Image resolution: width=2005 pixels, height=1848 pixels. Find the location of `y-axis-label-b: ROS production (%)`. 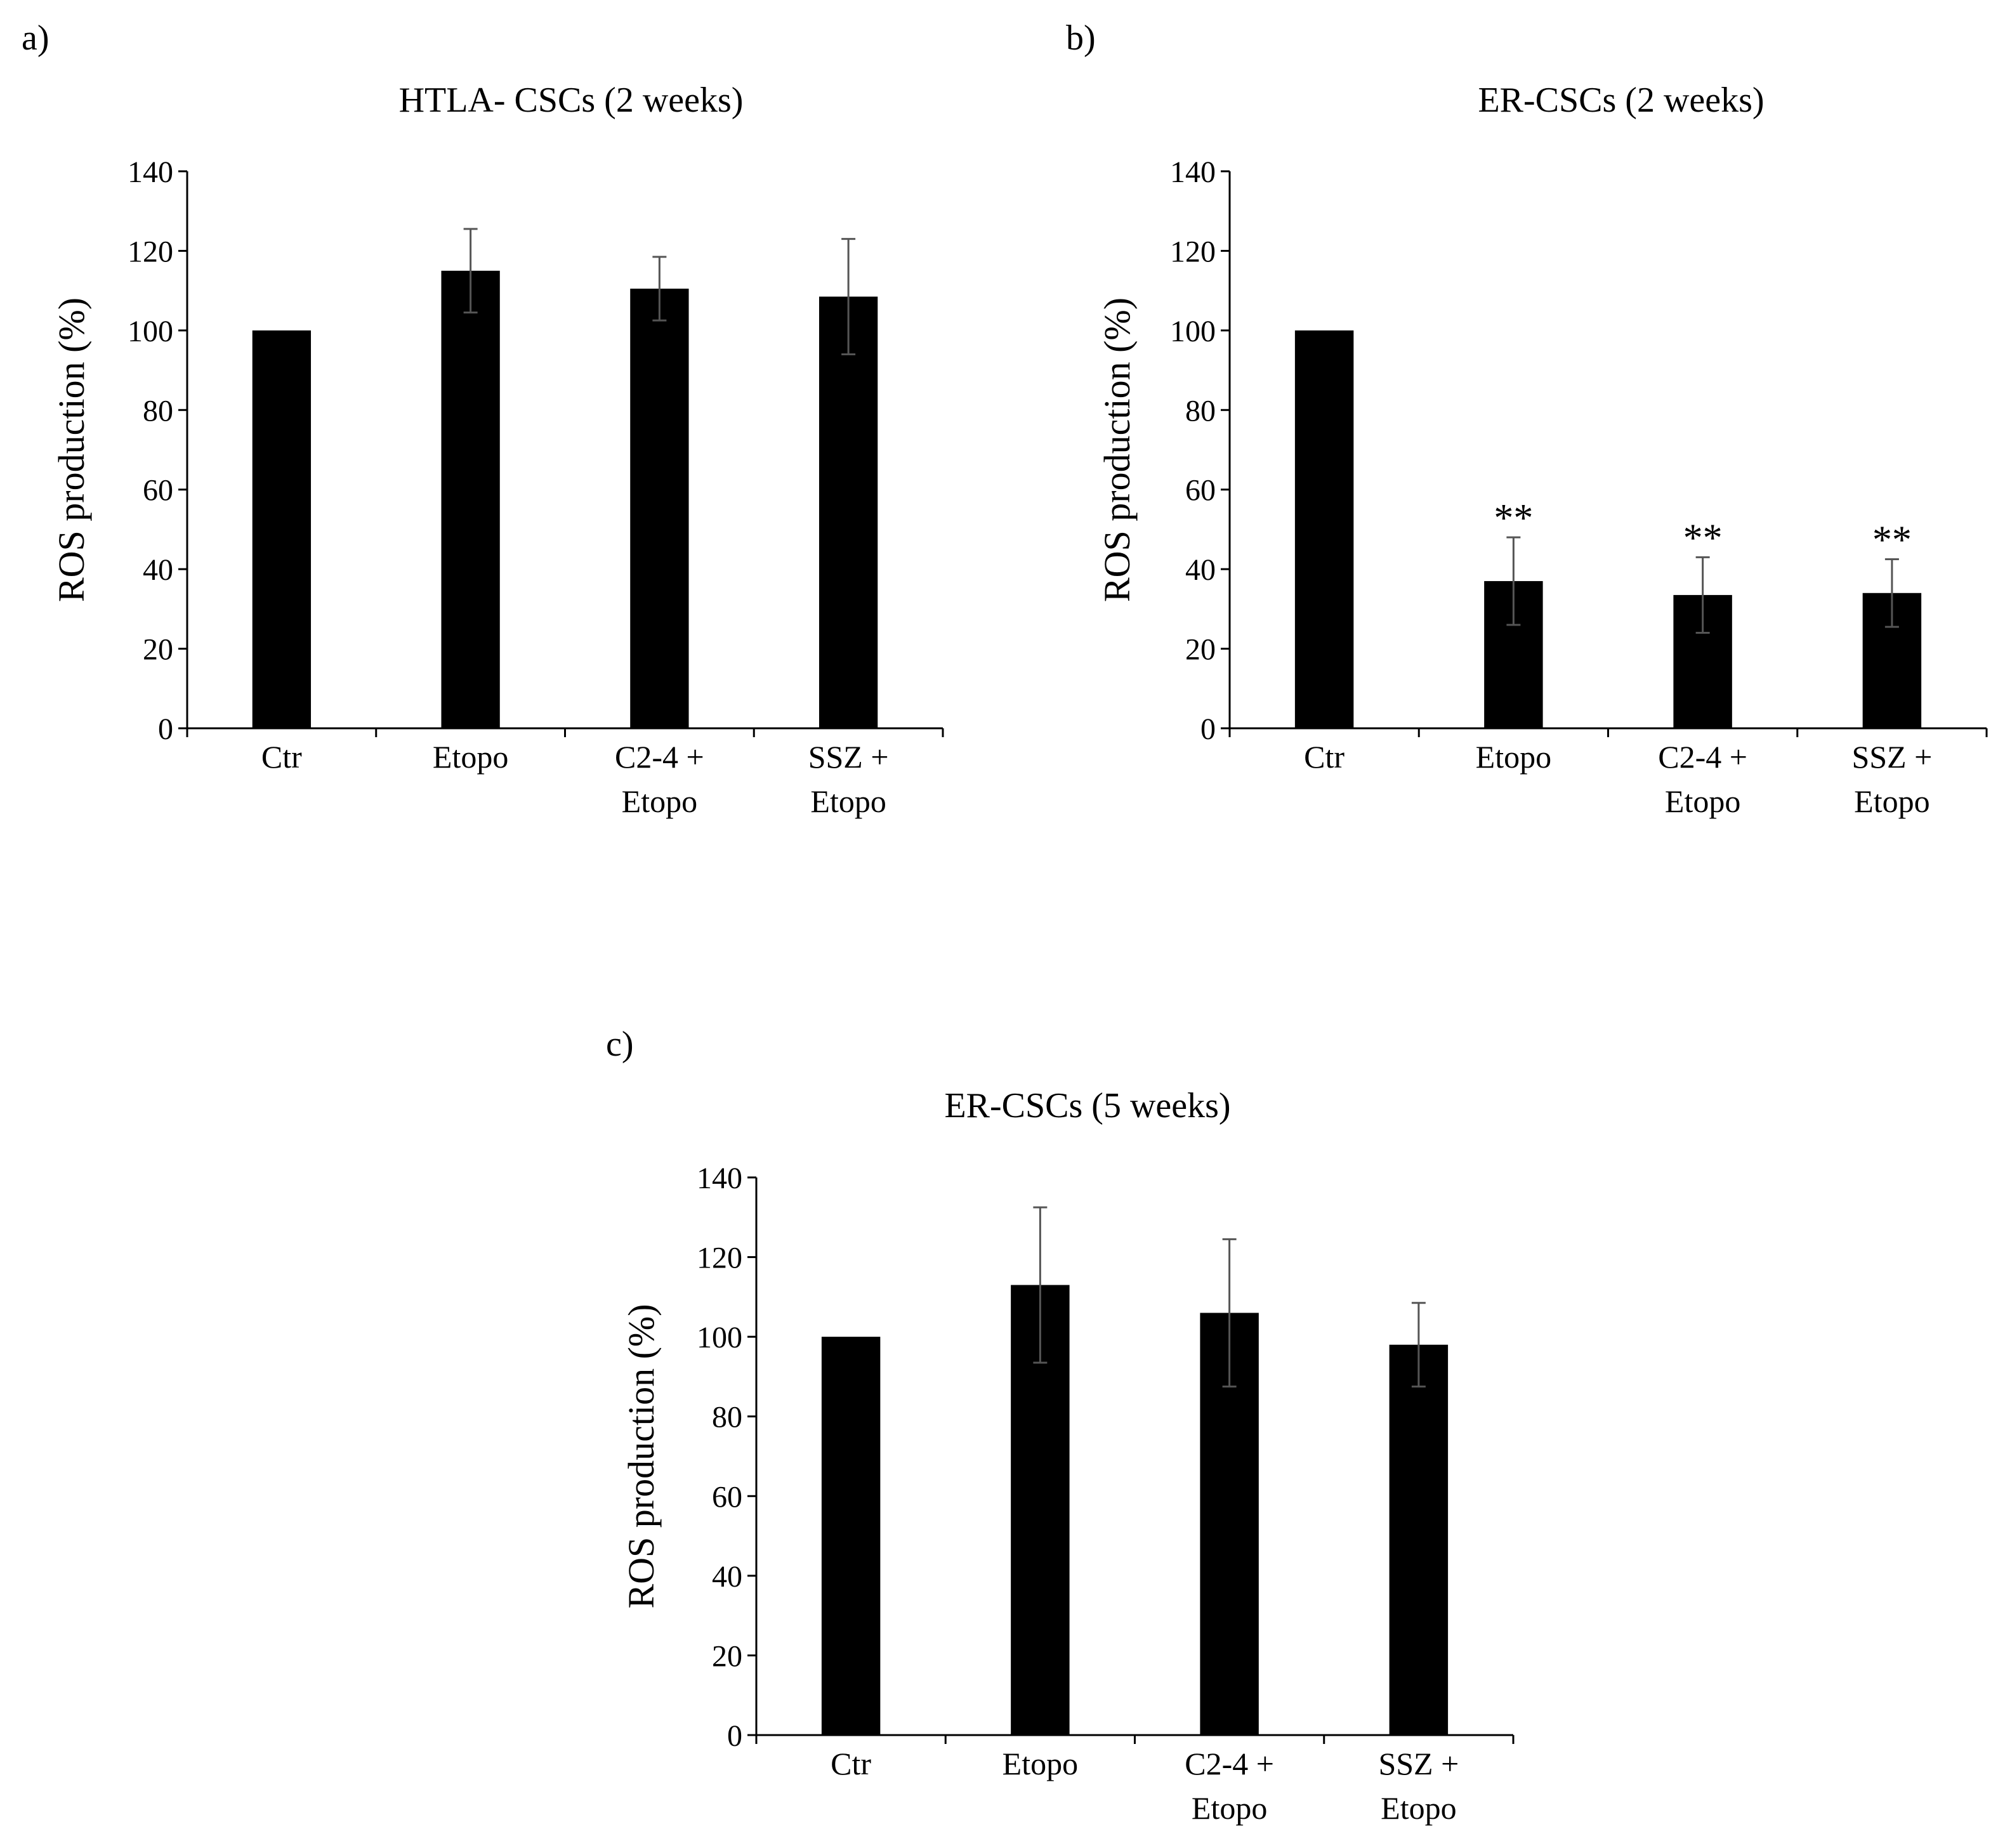

y-axis-label-b: ROS production (%) is located at coordinates (1117, 450).